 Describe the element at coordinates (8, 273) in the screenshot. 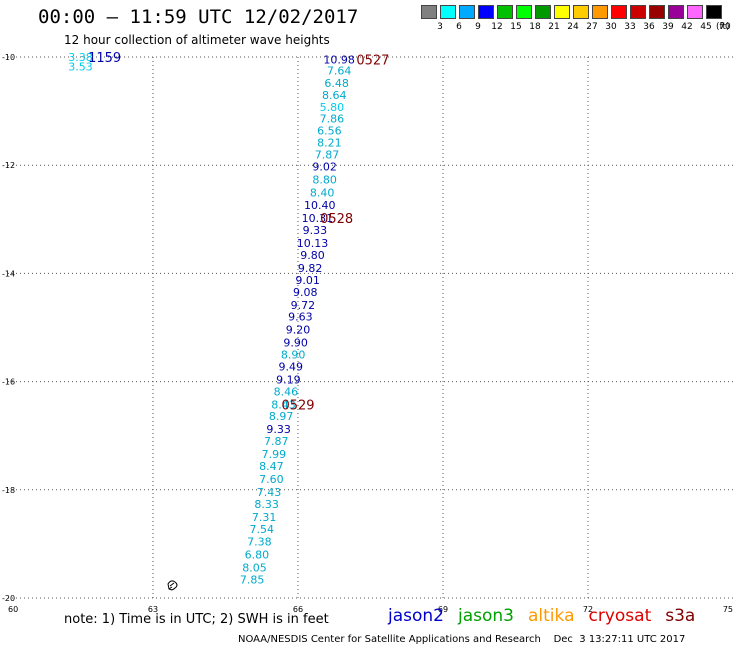

I see `y-tick-label: -14` at that location.